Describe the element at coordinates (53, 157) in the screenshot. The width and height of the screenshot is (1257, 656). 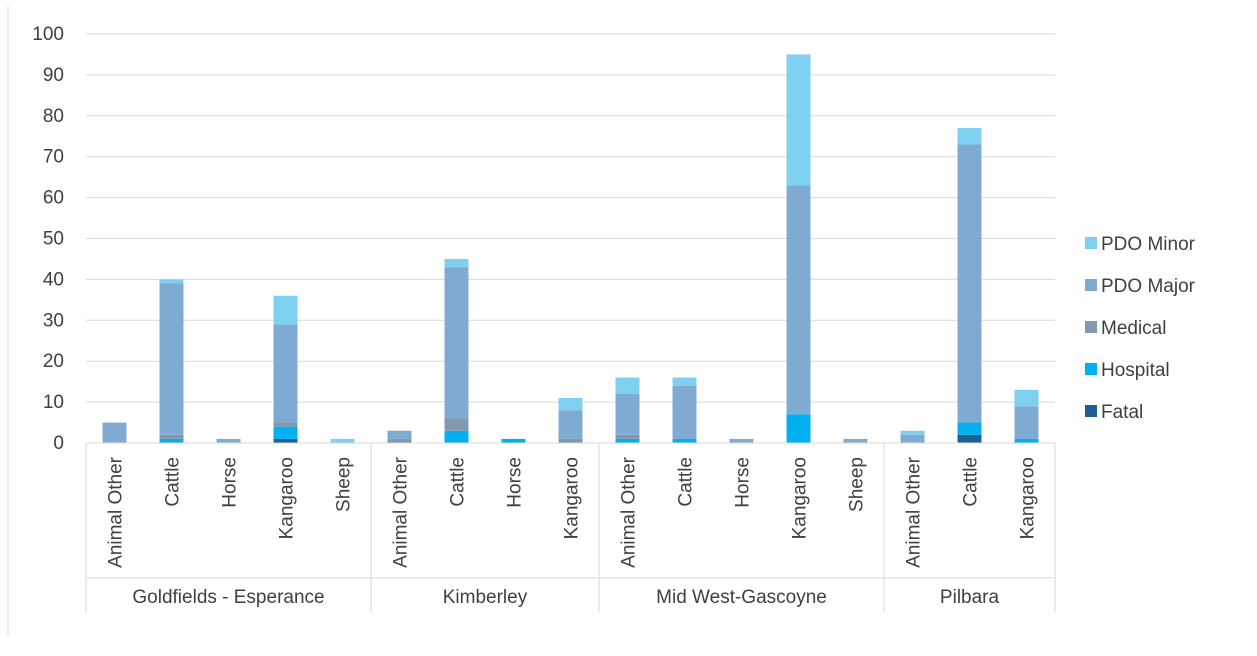
I see `y-tick-label: 70` at that location.